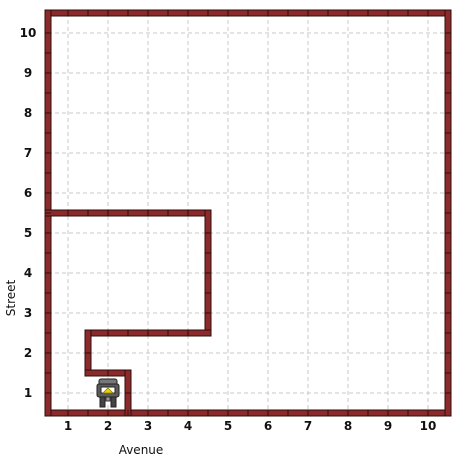 The height and width of the screenshot is (460, 455). I want to click on x-tick-label: 2, so click(108, 426).